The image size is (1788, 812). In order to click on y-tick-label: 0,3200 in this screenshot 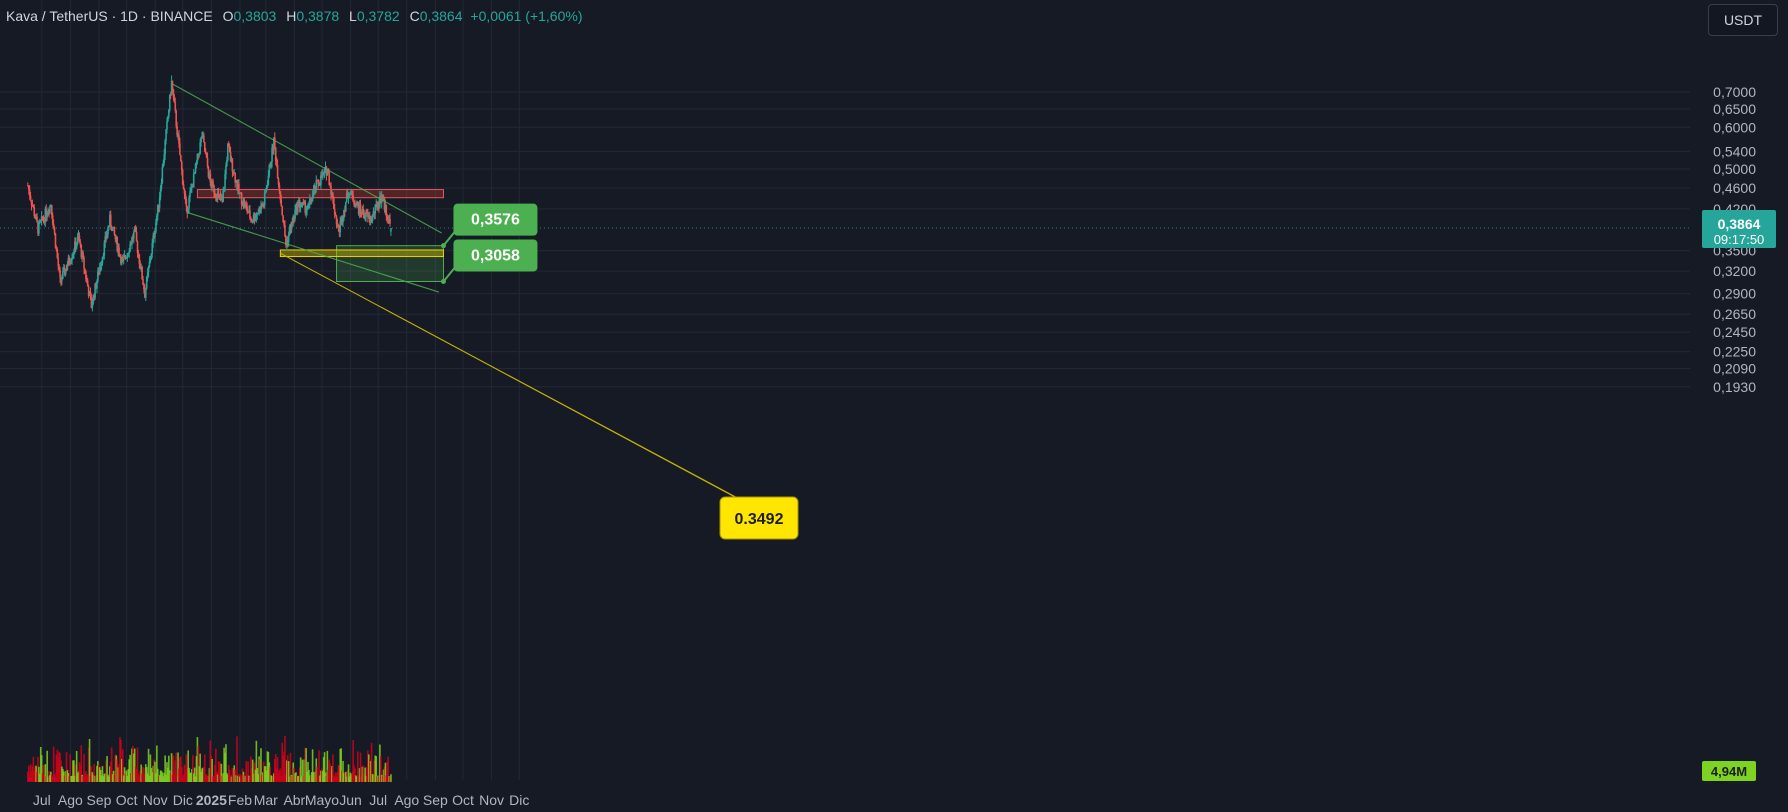, I will do `click(1734, 271)`.